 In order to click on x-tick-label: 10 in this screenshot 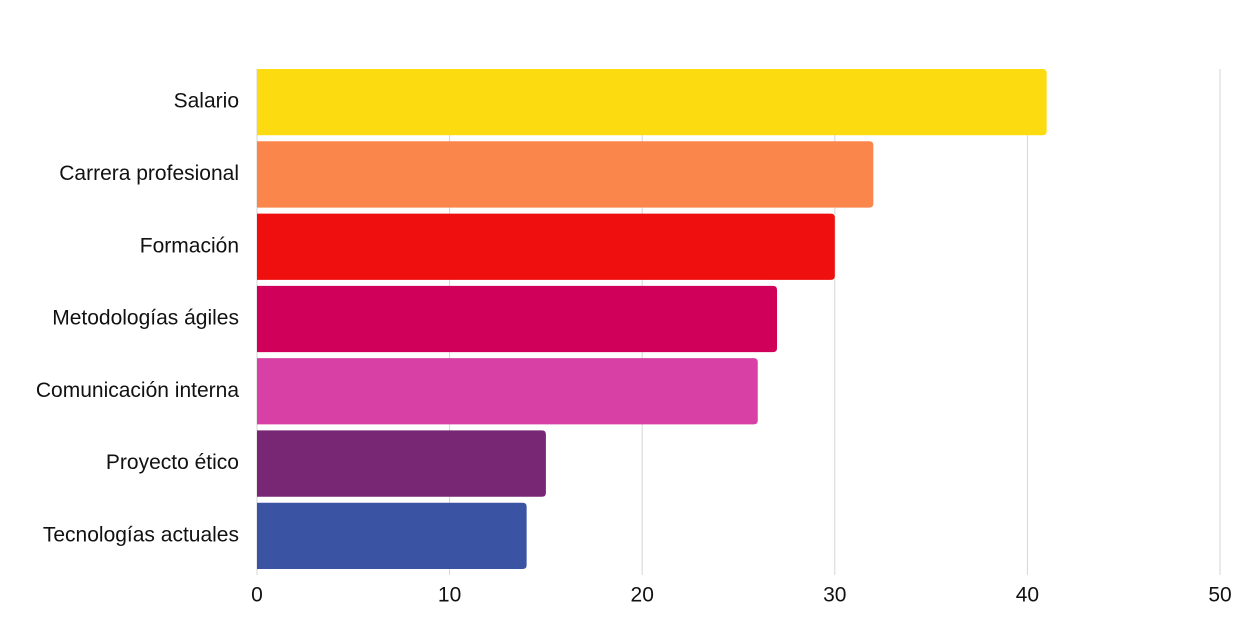, I will do `click(449, 595)`.